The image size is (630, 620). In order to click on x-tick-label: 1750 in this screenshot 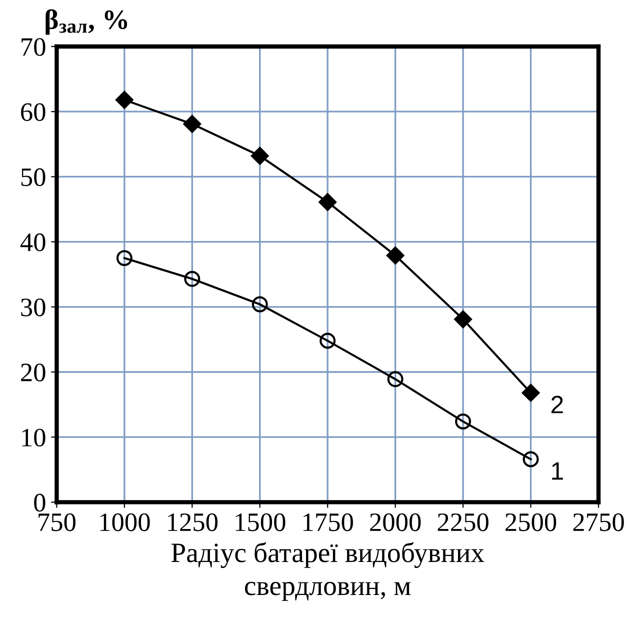, I will do `click(328, 522)`.